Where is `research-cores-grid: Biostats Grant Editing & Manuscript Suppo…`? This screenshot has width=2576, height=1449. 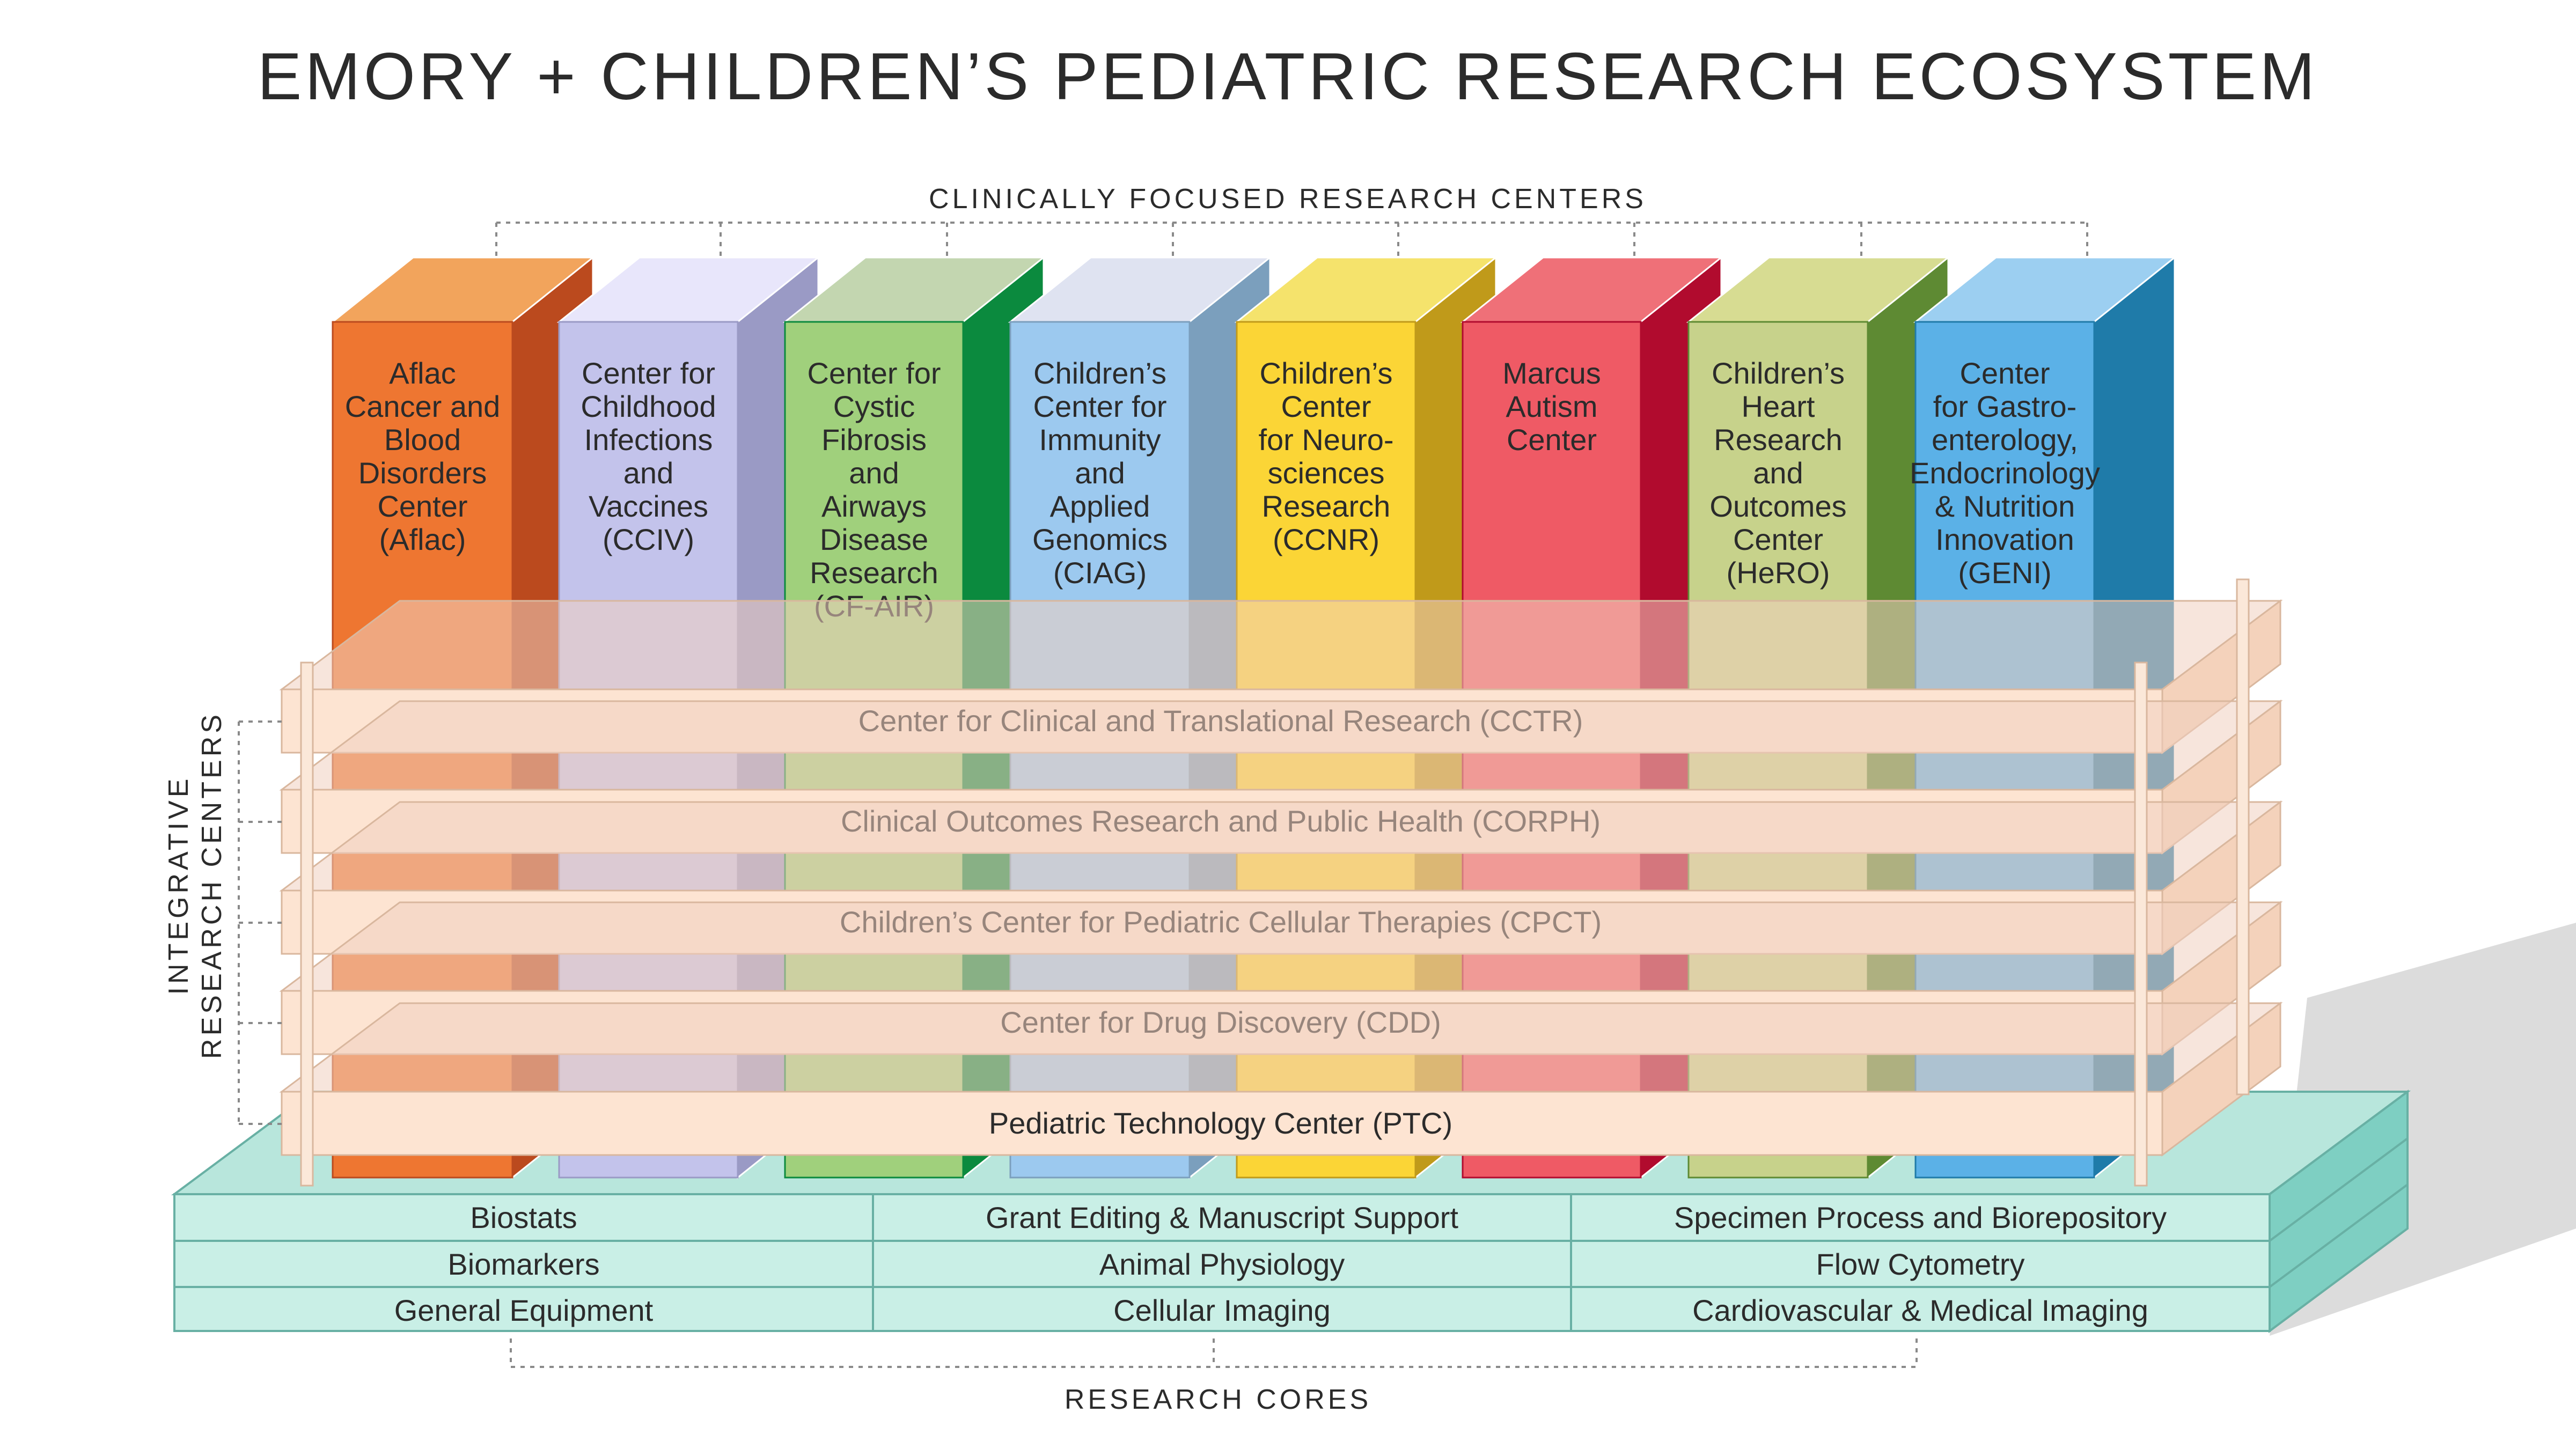
research-cores-grid: Biostats Grant Editing & Manuscript Suppo… is located at coordinates (1291, 1234).